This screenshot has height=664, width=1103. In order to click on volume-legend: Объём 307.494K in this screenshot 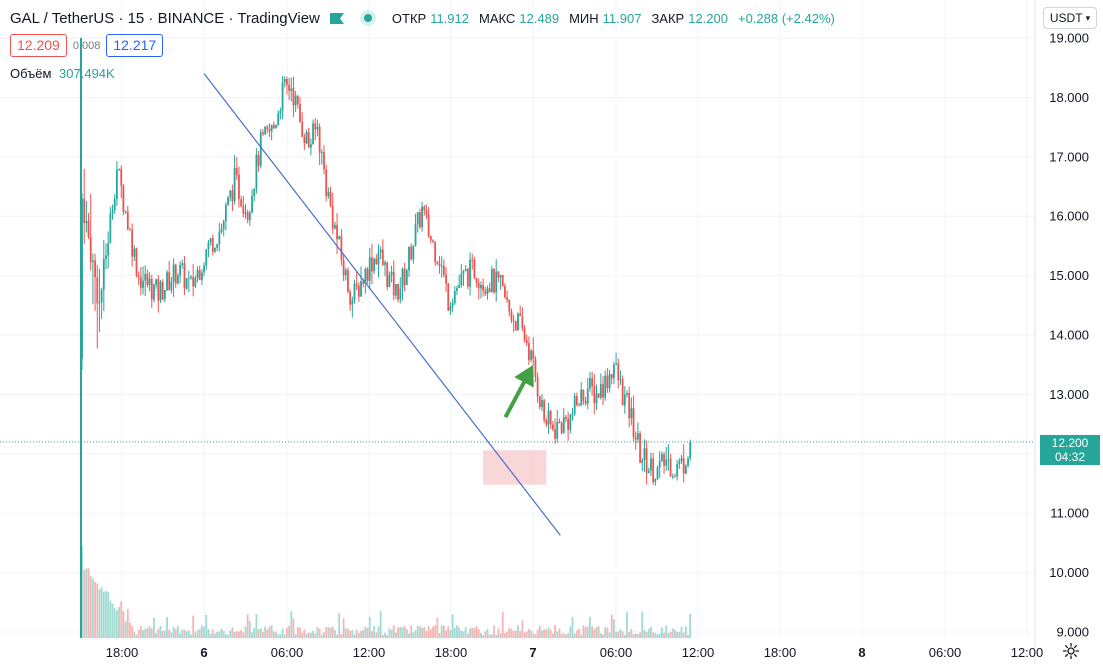, I will do `click(62, 73)`.